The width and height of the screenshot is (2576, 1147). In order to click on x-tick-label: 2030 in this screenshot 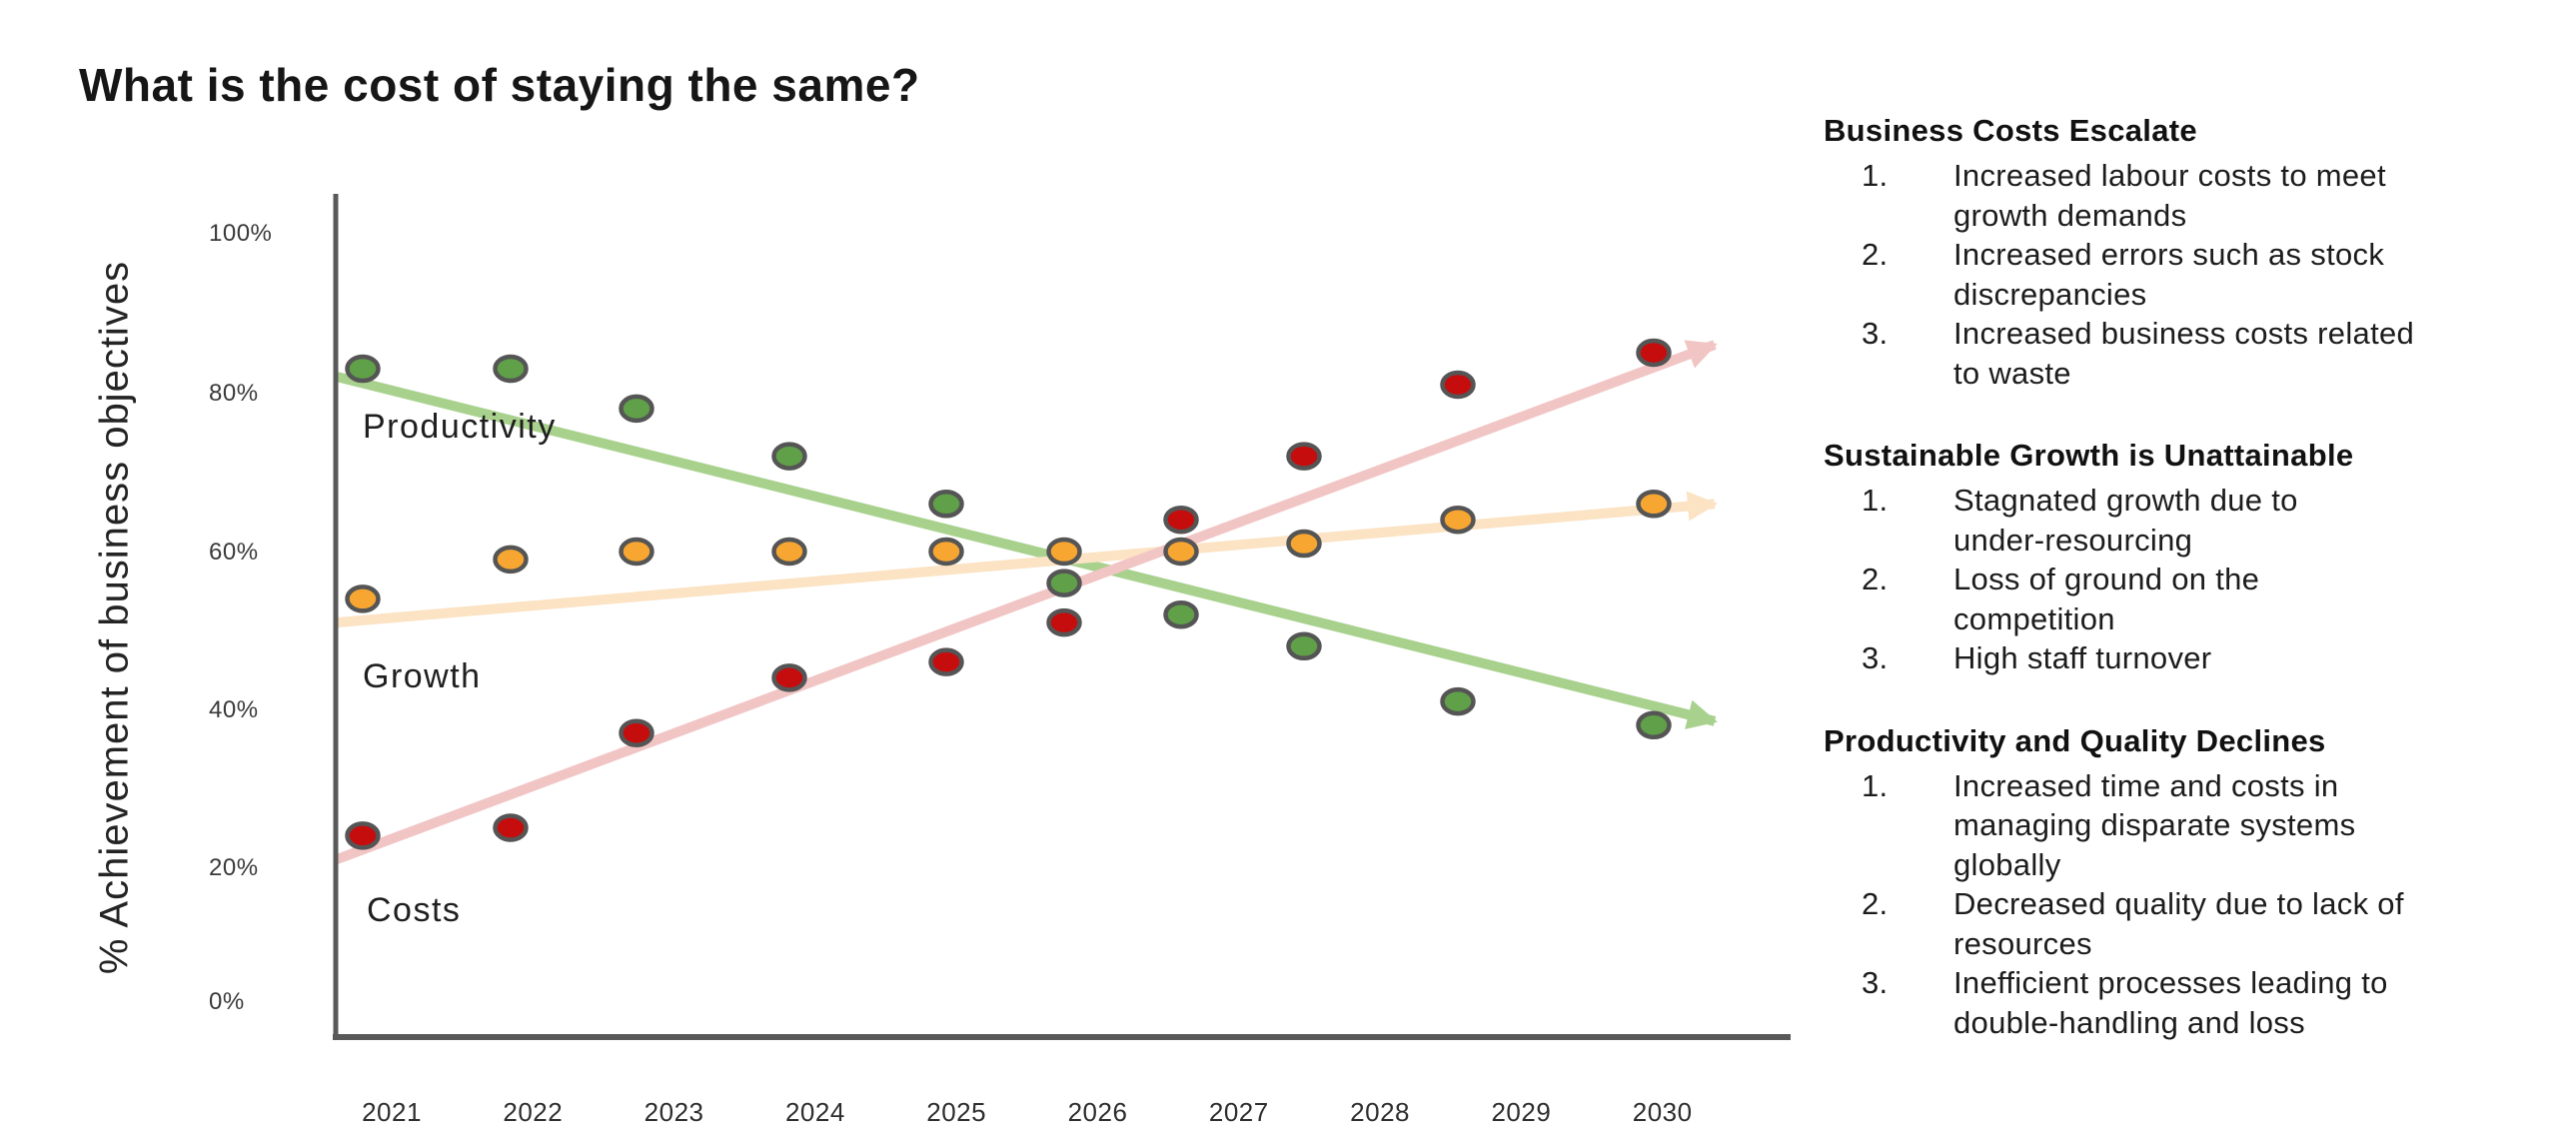, I will do `click(1663, 1112)`.